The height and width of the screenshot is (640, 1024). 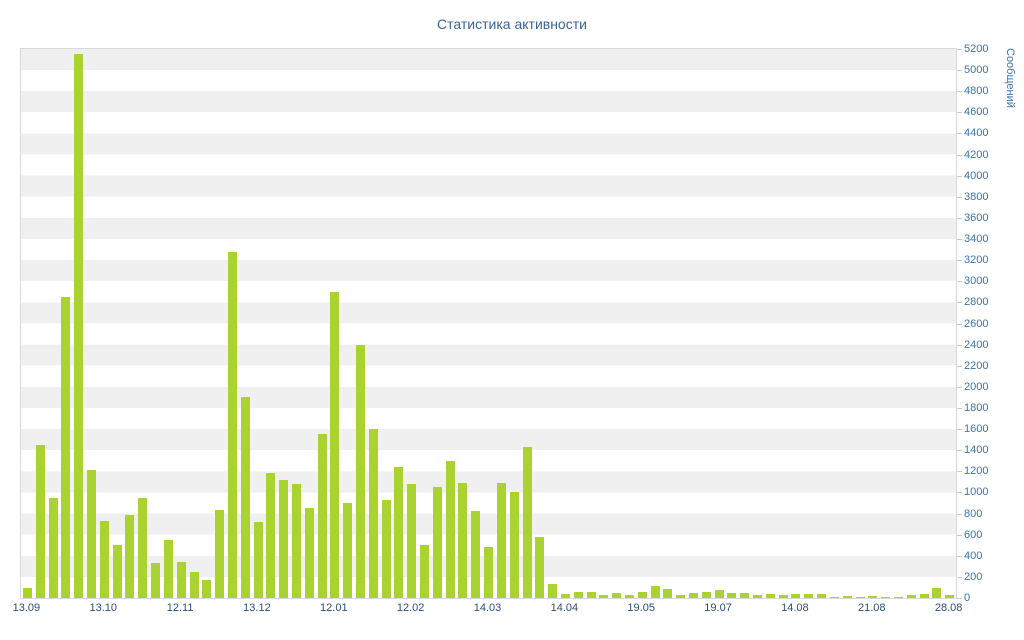 What do you see at coordinates (257, 608) in the screenshot?
I see `x-tick-label: 13.12` at bounding box center [257, 608].